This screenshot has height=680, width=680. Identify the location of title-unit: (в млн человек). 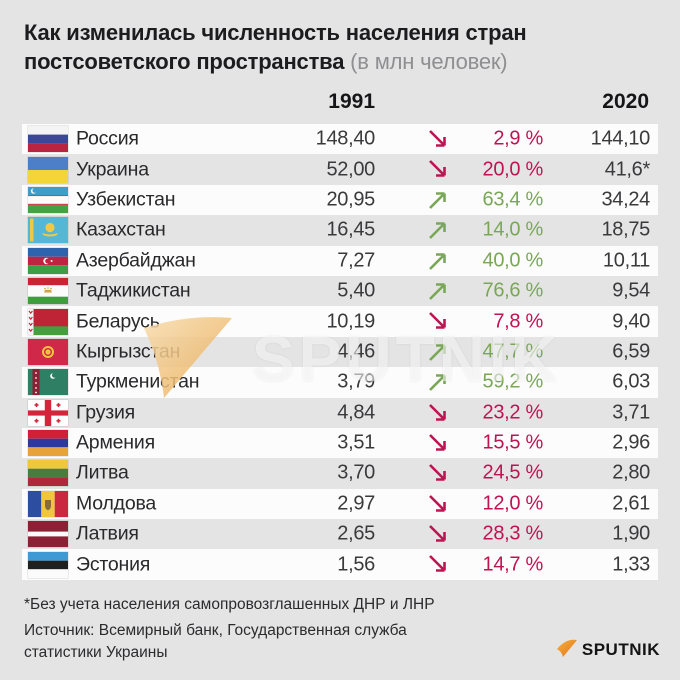
(429, 61).